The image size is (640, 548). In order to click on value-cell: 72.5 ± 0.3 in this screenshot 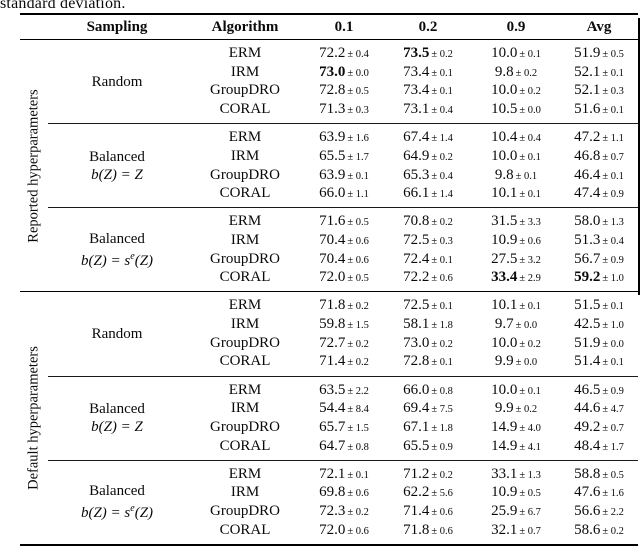, I will do `click(428, 240)`.